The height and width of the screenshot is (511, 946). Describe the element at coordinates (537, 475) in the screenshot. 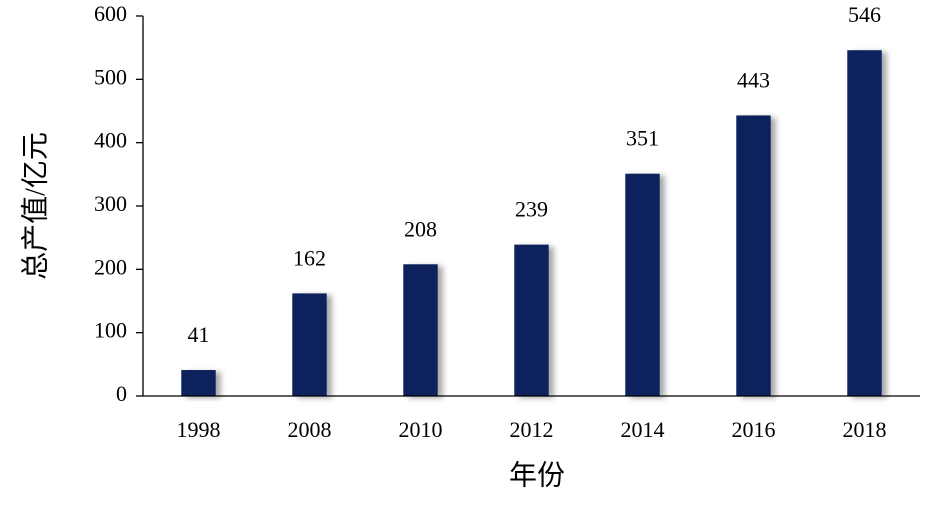

I see `x-axis-label: 年份` at that location.